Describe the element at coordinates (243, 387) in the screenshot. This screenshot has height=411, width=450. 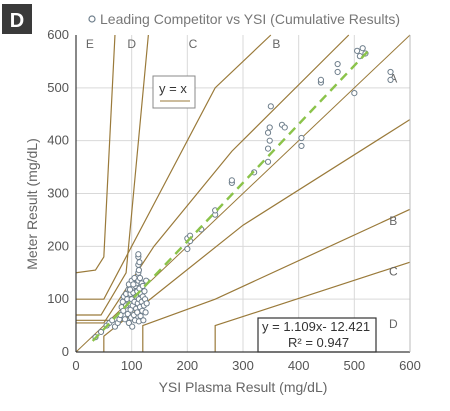
I see `x-axis-label: YSI Plasma Result (mg/dL)` at that location.